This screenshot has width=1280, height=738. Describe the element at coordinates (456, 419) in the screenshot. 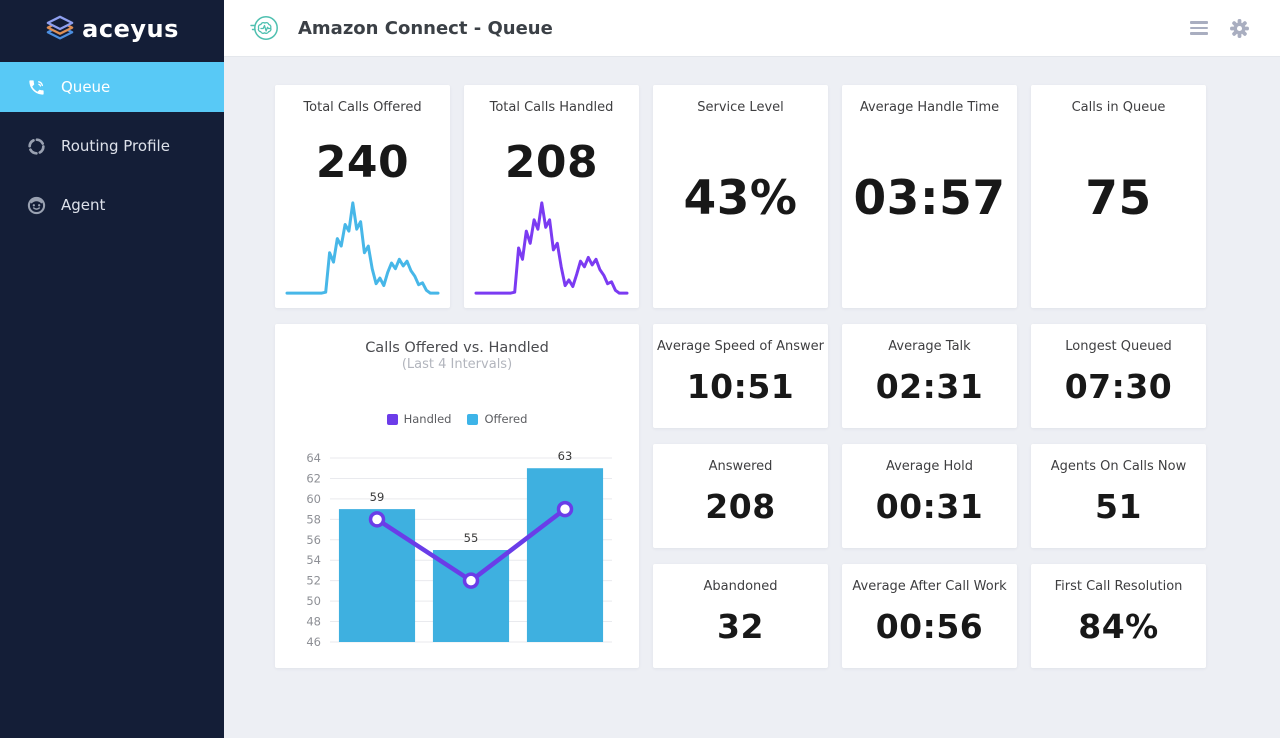

I see `chart-legend: Handled Offered` at that location.